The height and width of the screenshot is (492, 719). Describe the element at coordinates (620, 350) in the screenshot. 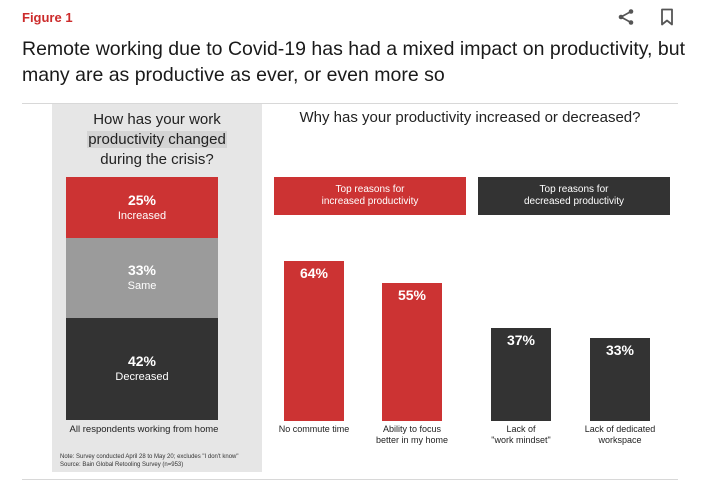

I see `bar-value-label: 33%` at that location.